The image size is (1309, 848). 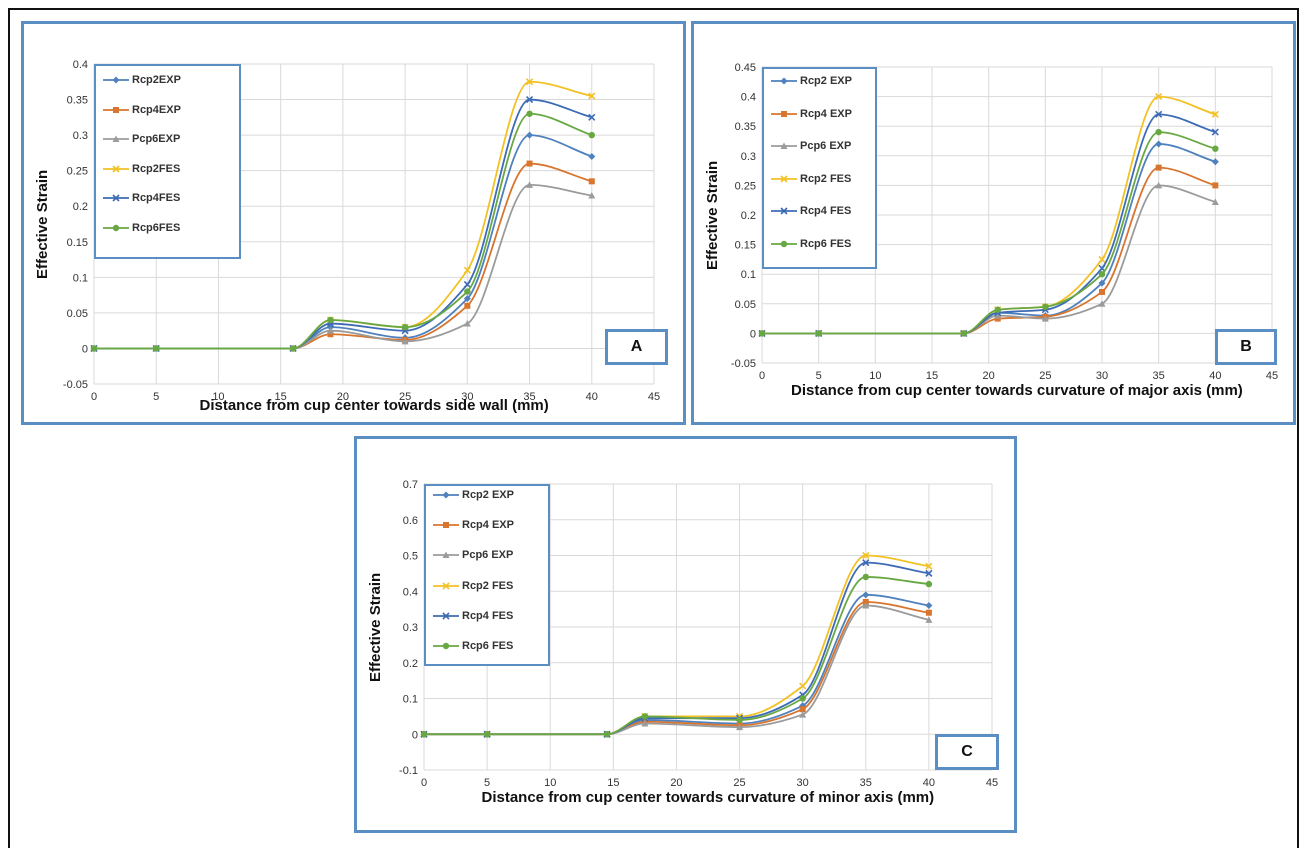 I want to click on x-tick-label: 20, so click(x=989, y=376).